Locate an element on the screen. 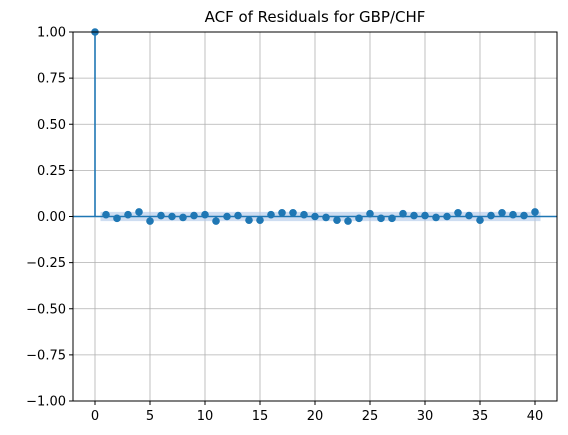 Image resolution: width=568 pixels, height=435 pixels. x-tick-label: 25 is located at coordinates (370, 416).